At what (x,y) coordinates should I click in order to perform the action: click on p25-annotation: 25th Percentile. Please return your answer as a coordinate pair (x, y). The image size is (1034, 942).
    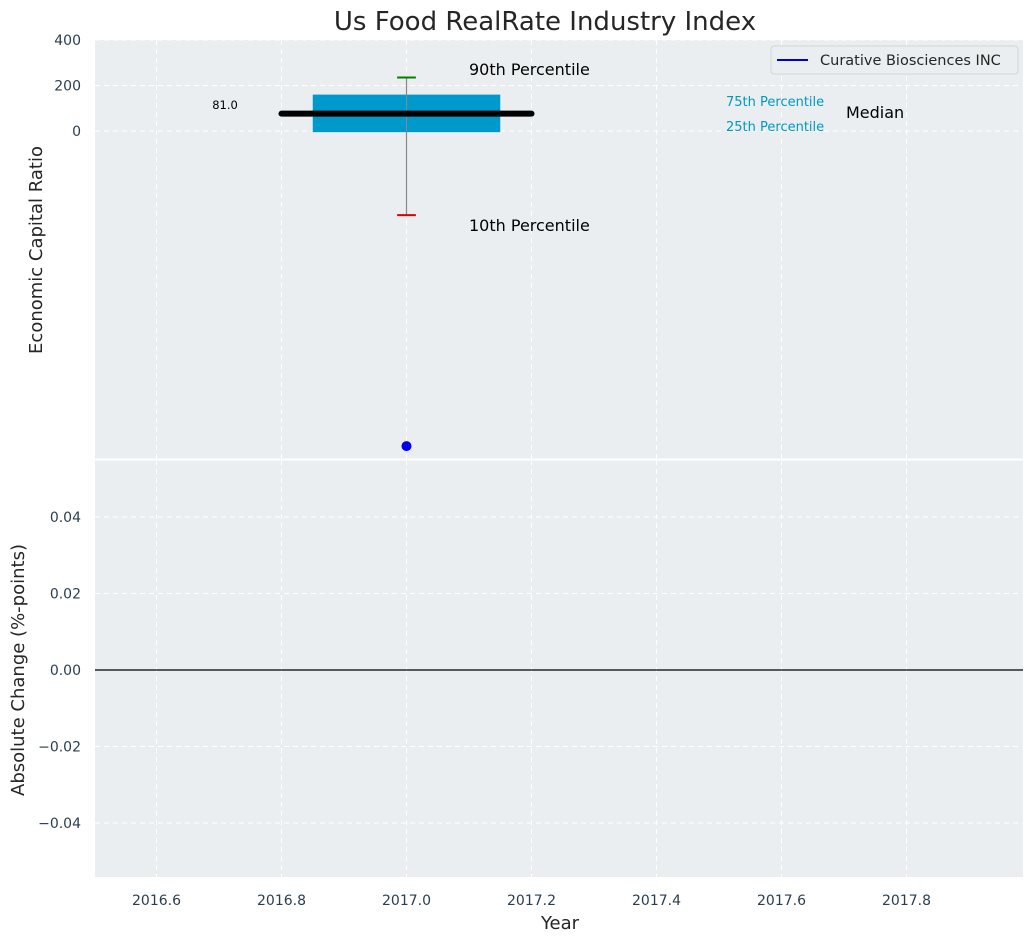
    Looking at the image, I should click on (775, 127).